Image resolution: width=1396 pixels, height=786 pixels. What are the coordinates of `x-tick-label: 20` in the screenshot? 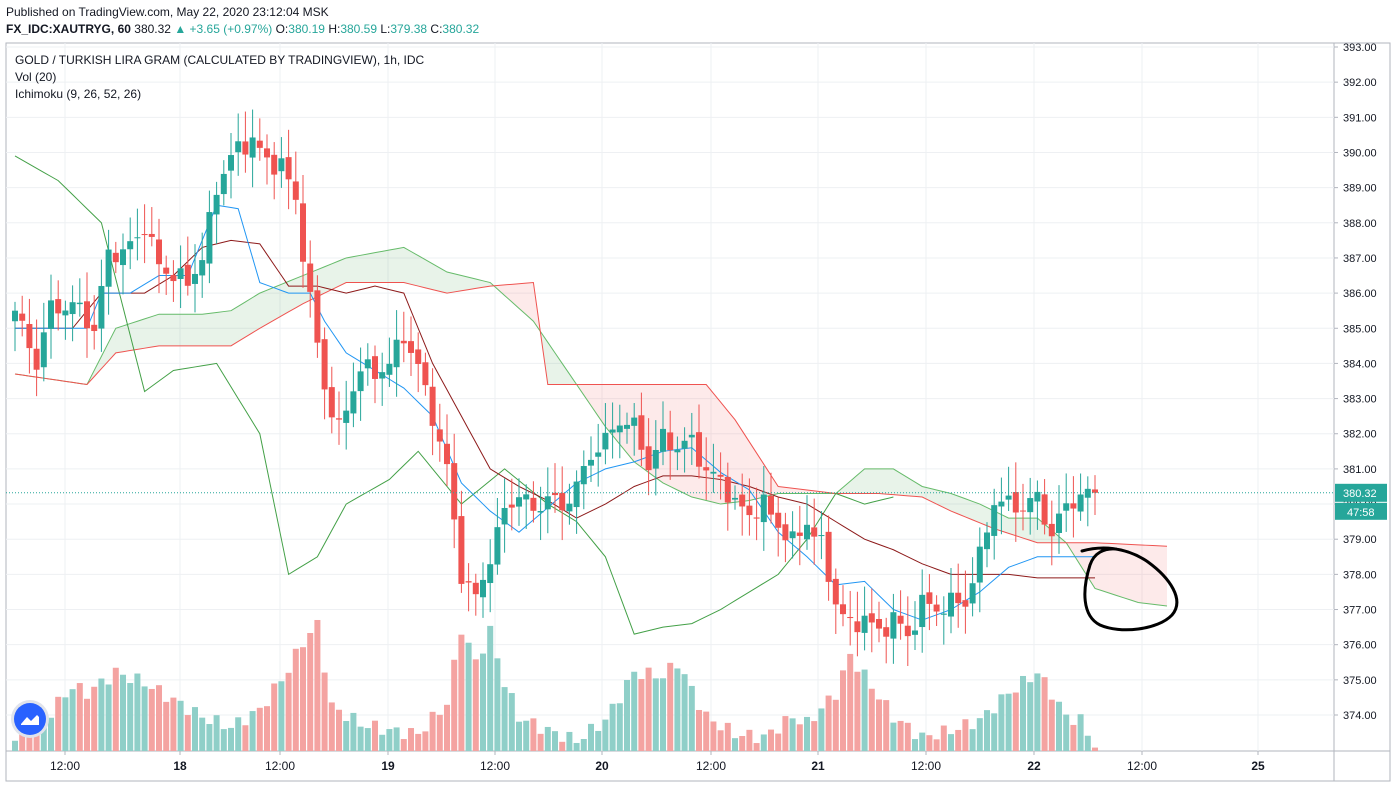 It's located at (602, 766).